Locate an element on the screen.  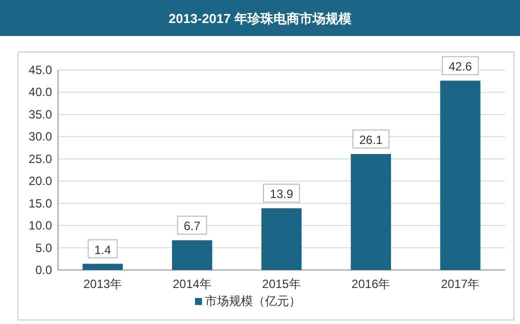
x-tick-label: 2016年 is located at coordinates (371, 284).